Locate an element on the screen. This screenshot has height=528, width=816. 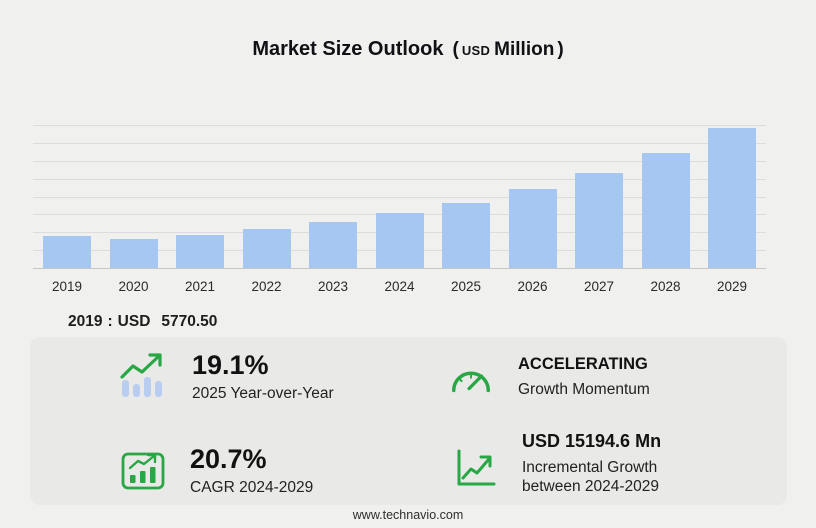
cagr-value: 20.7% is located at coordinates (228, 459).